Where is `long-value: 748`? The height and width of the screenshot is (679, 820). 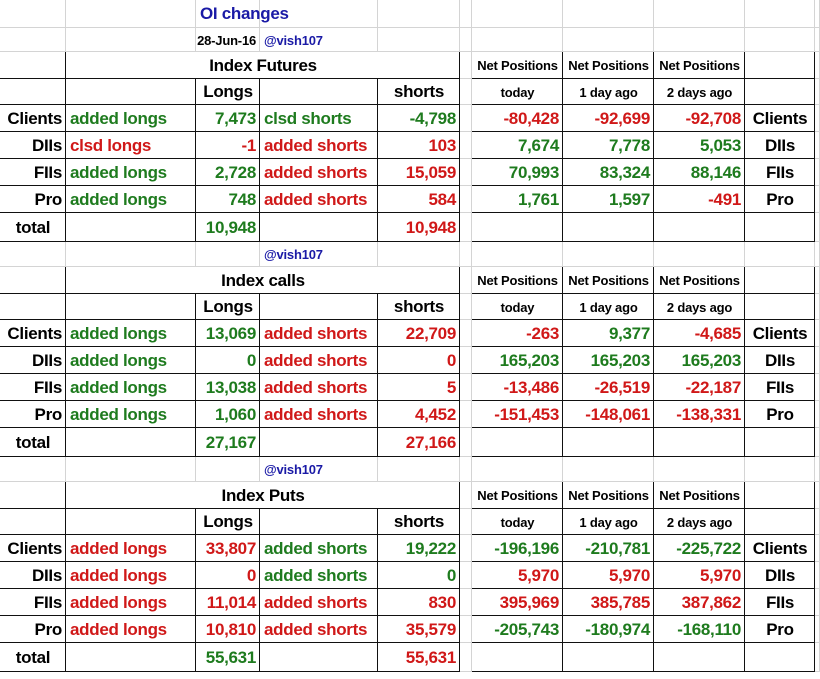
long-value: 748 is located at coordinates (242, 199).